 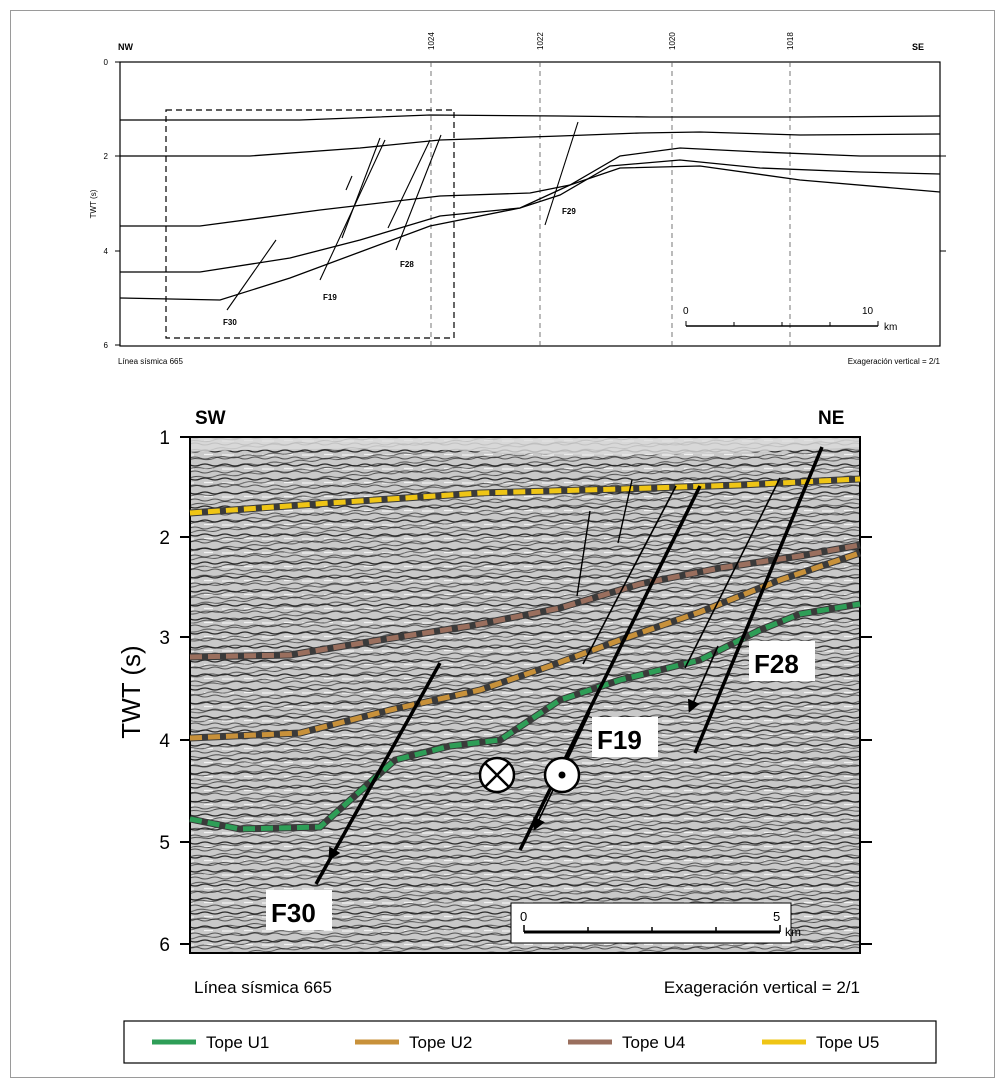 I want to click on bottom-y-tick: 6, so click(x=164, y=945).